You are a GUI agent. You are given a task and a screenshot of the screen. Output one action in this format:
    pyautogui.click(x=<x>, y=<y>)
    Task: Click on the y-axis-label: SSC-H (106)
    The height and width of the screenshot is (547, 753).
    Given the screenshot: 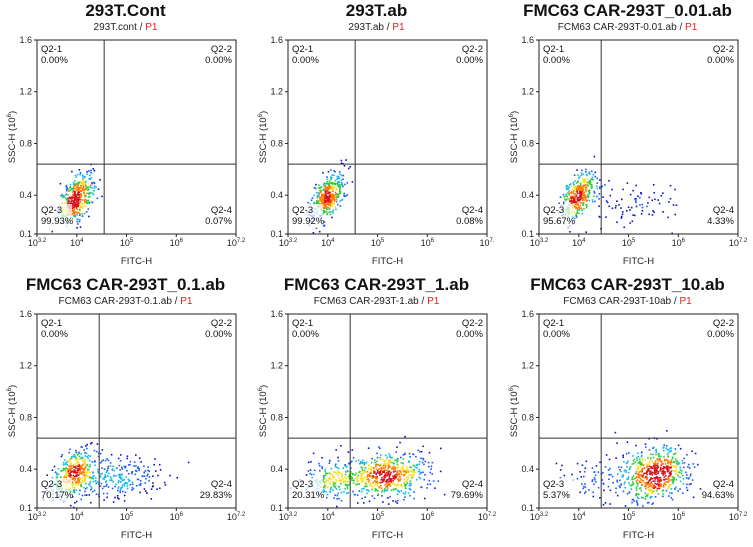 What is the action you would take?
    pyautogui.click(x=263, y=411)
    